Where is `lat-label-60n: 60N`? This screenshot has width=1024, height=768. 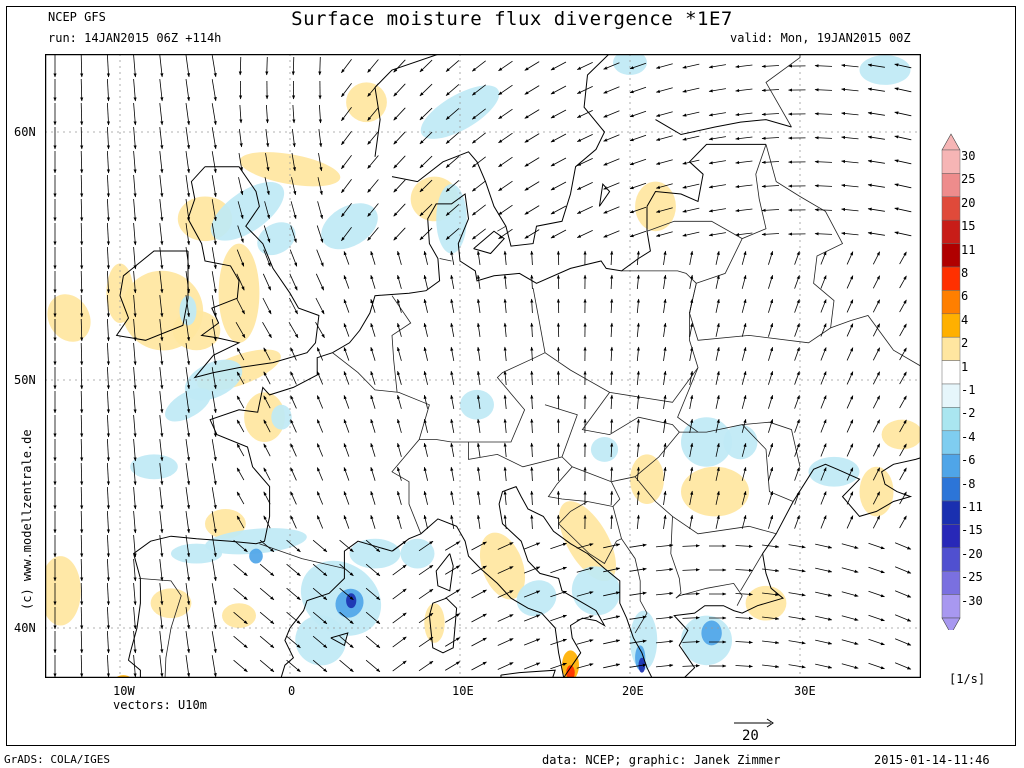 lat-label-60n: 60N is located at coordinates (25, 132).